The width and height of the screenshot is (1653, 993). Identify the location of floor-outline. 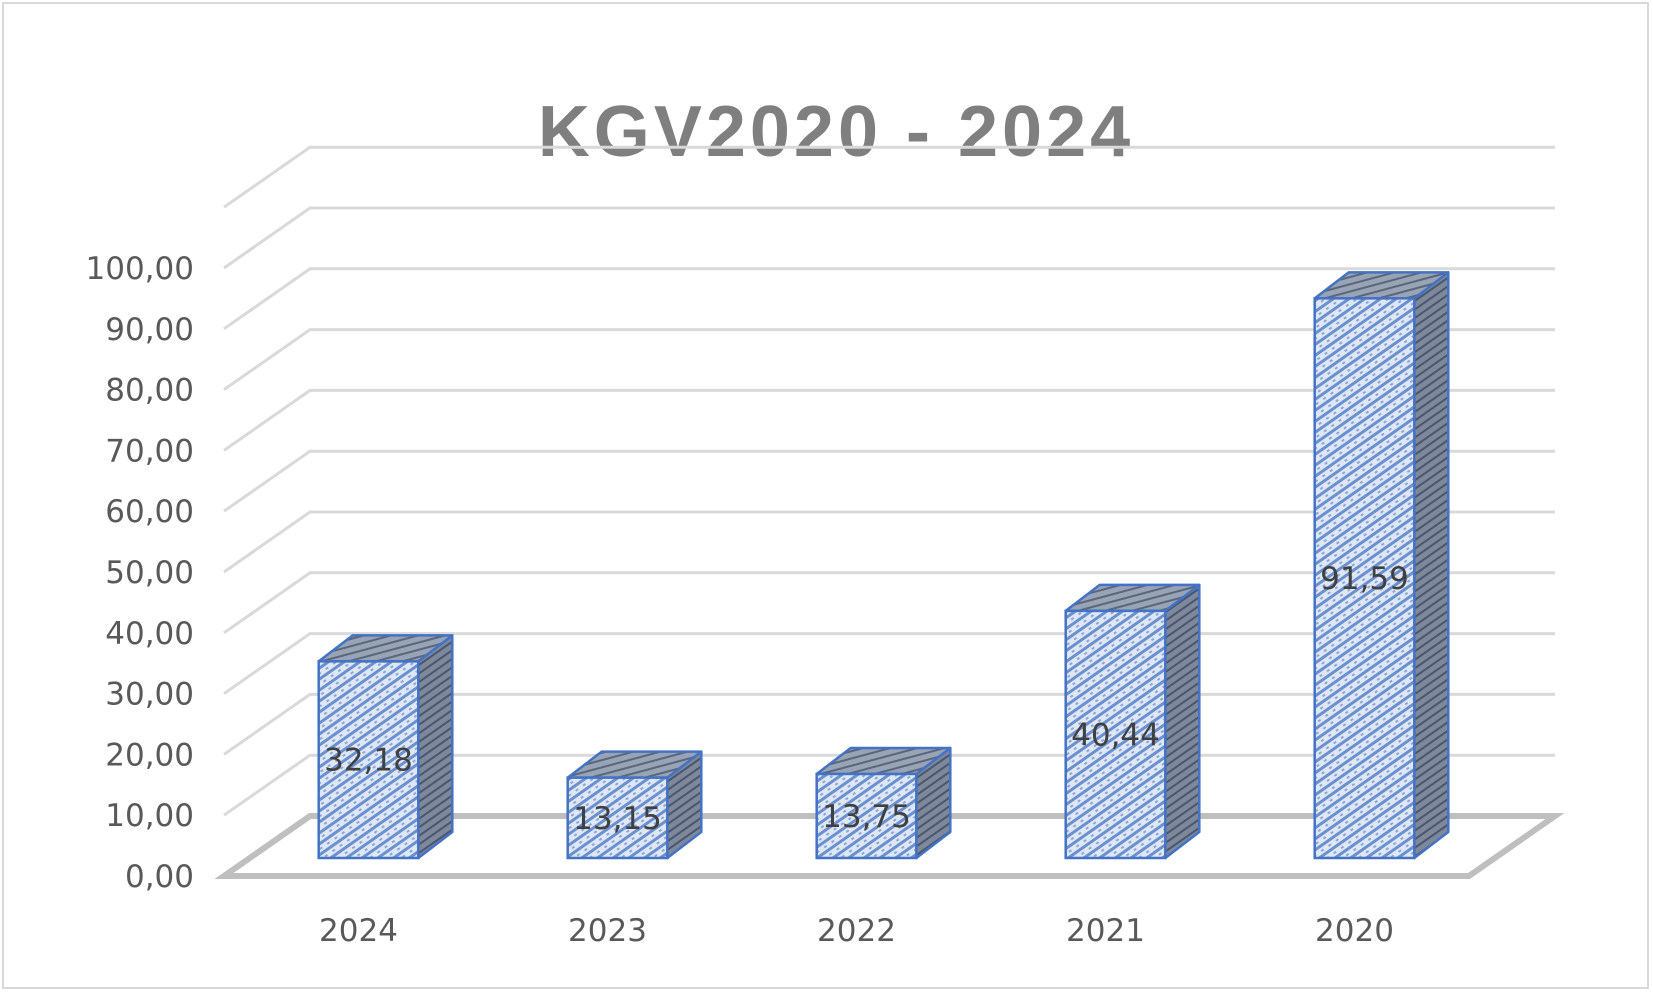
(889, 846).